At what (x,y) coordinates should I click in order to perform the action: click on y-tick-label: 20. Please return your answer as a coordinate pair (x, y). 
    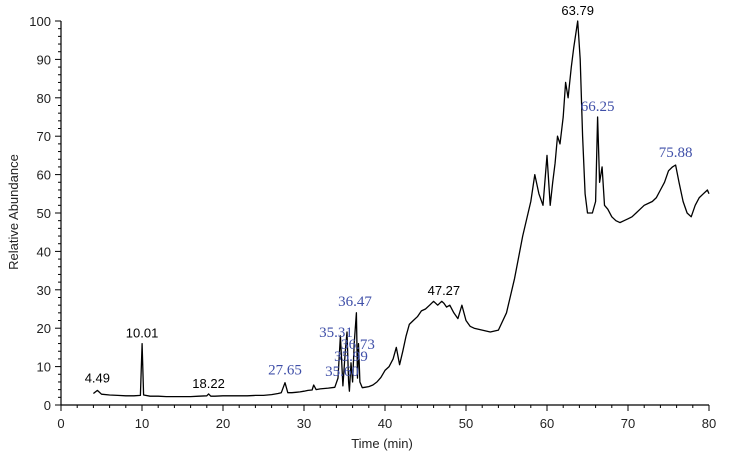
    Looking at the image, I should click on (44, 328).